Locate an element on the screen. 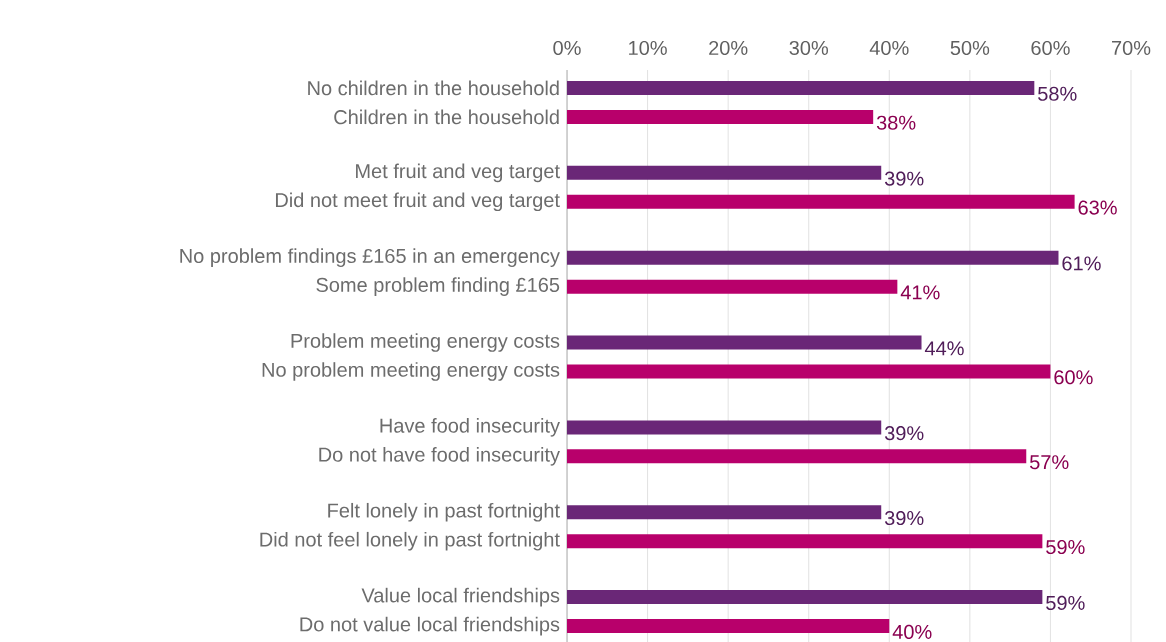 The width and height of the screenshot is (1166, 642). data-label: 61% is located at coordinates (1081, 263).